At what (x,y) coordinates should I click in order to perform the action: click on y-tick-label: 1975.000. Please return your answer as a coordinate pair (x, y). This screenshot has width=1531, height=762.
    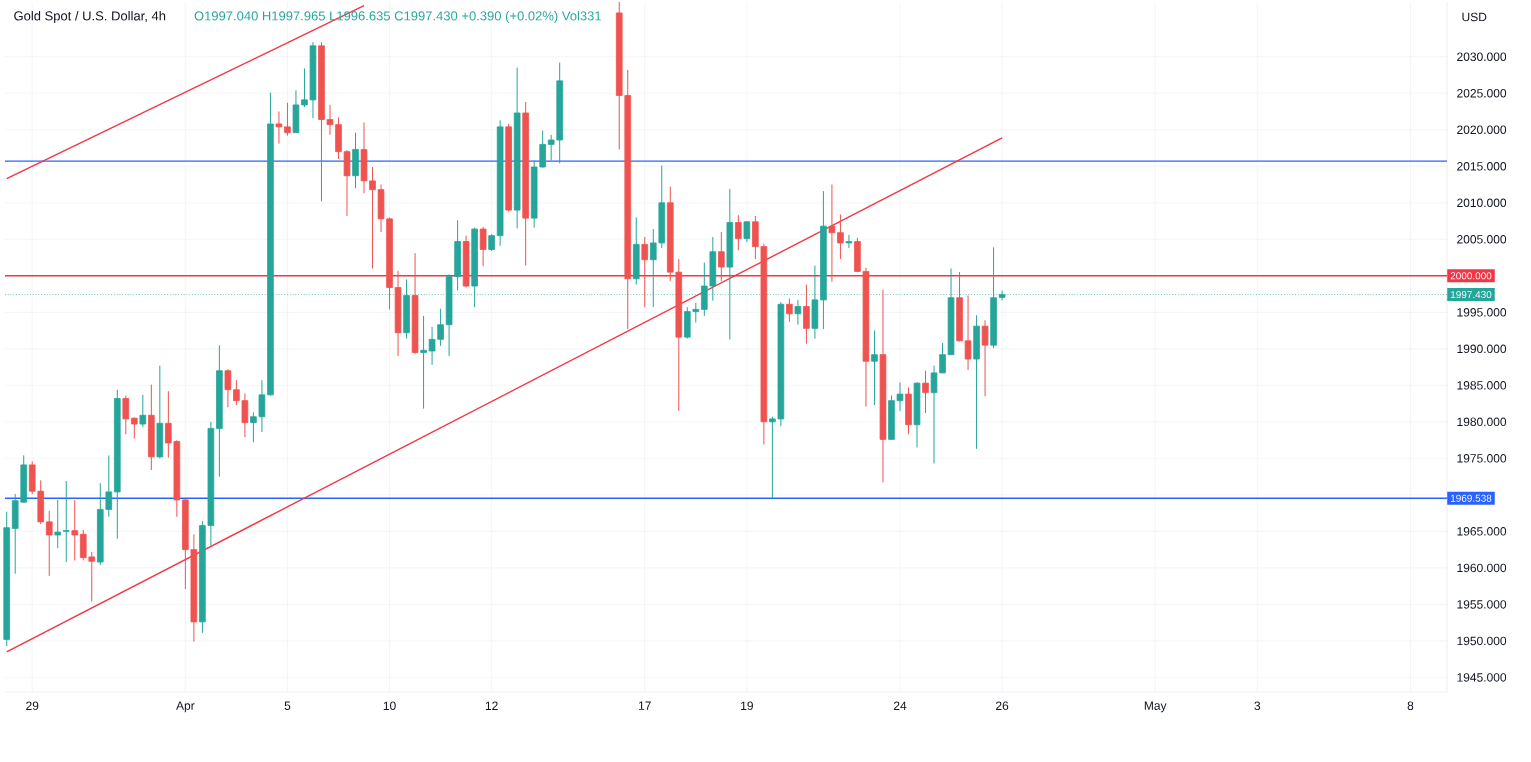
    Looking at the image, I should click on (1482, 458).